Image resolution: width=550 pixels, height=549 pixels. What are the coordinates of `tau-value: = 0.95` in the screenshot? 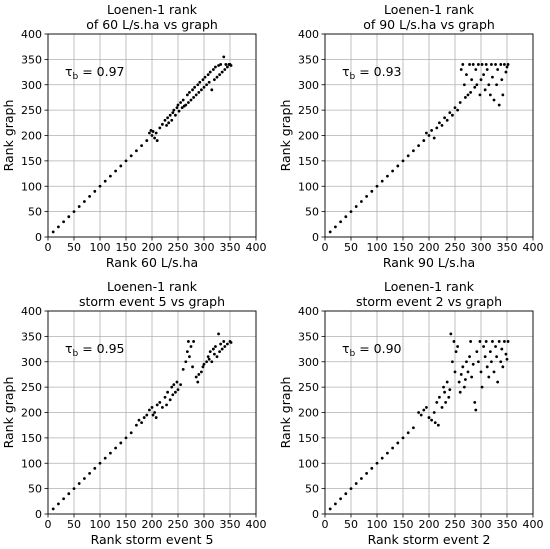 It's located at (101, 348).